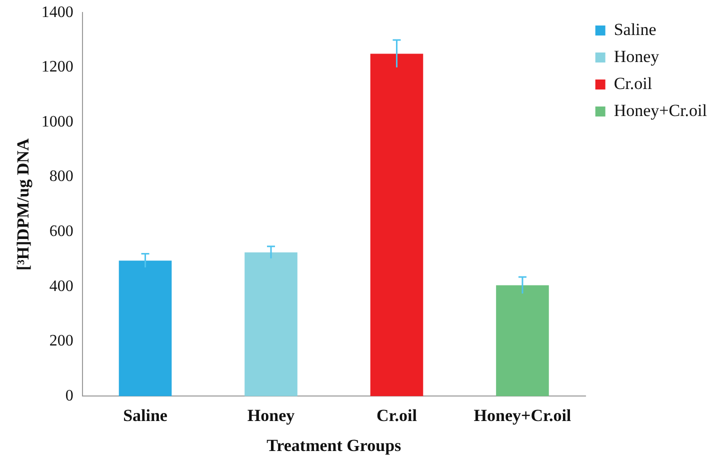 This screenshot has width=727, height=463. Describe the element at coordinates (523, 415) in the screenshot. I see `x-tick-label: Honey+Cr.oil` at that location.